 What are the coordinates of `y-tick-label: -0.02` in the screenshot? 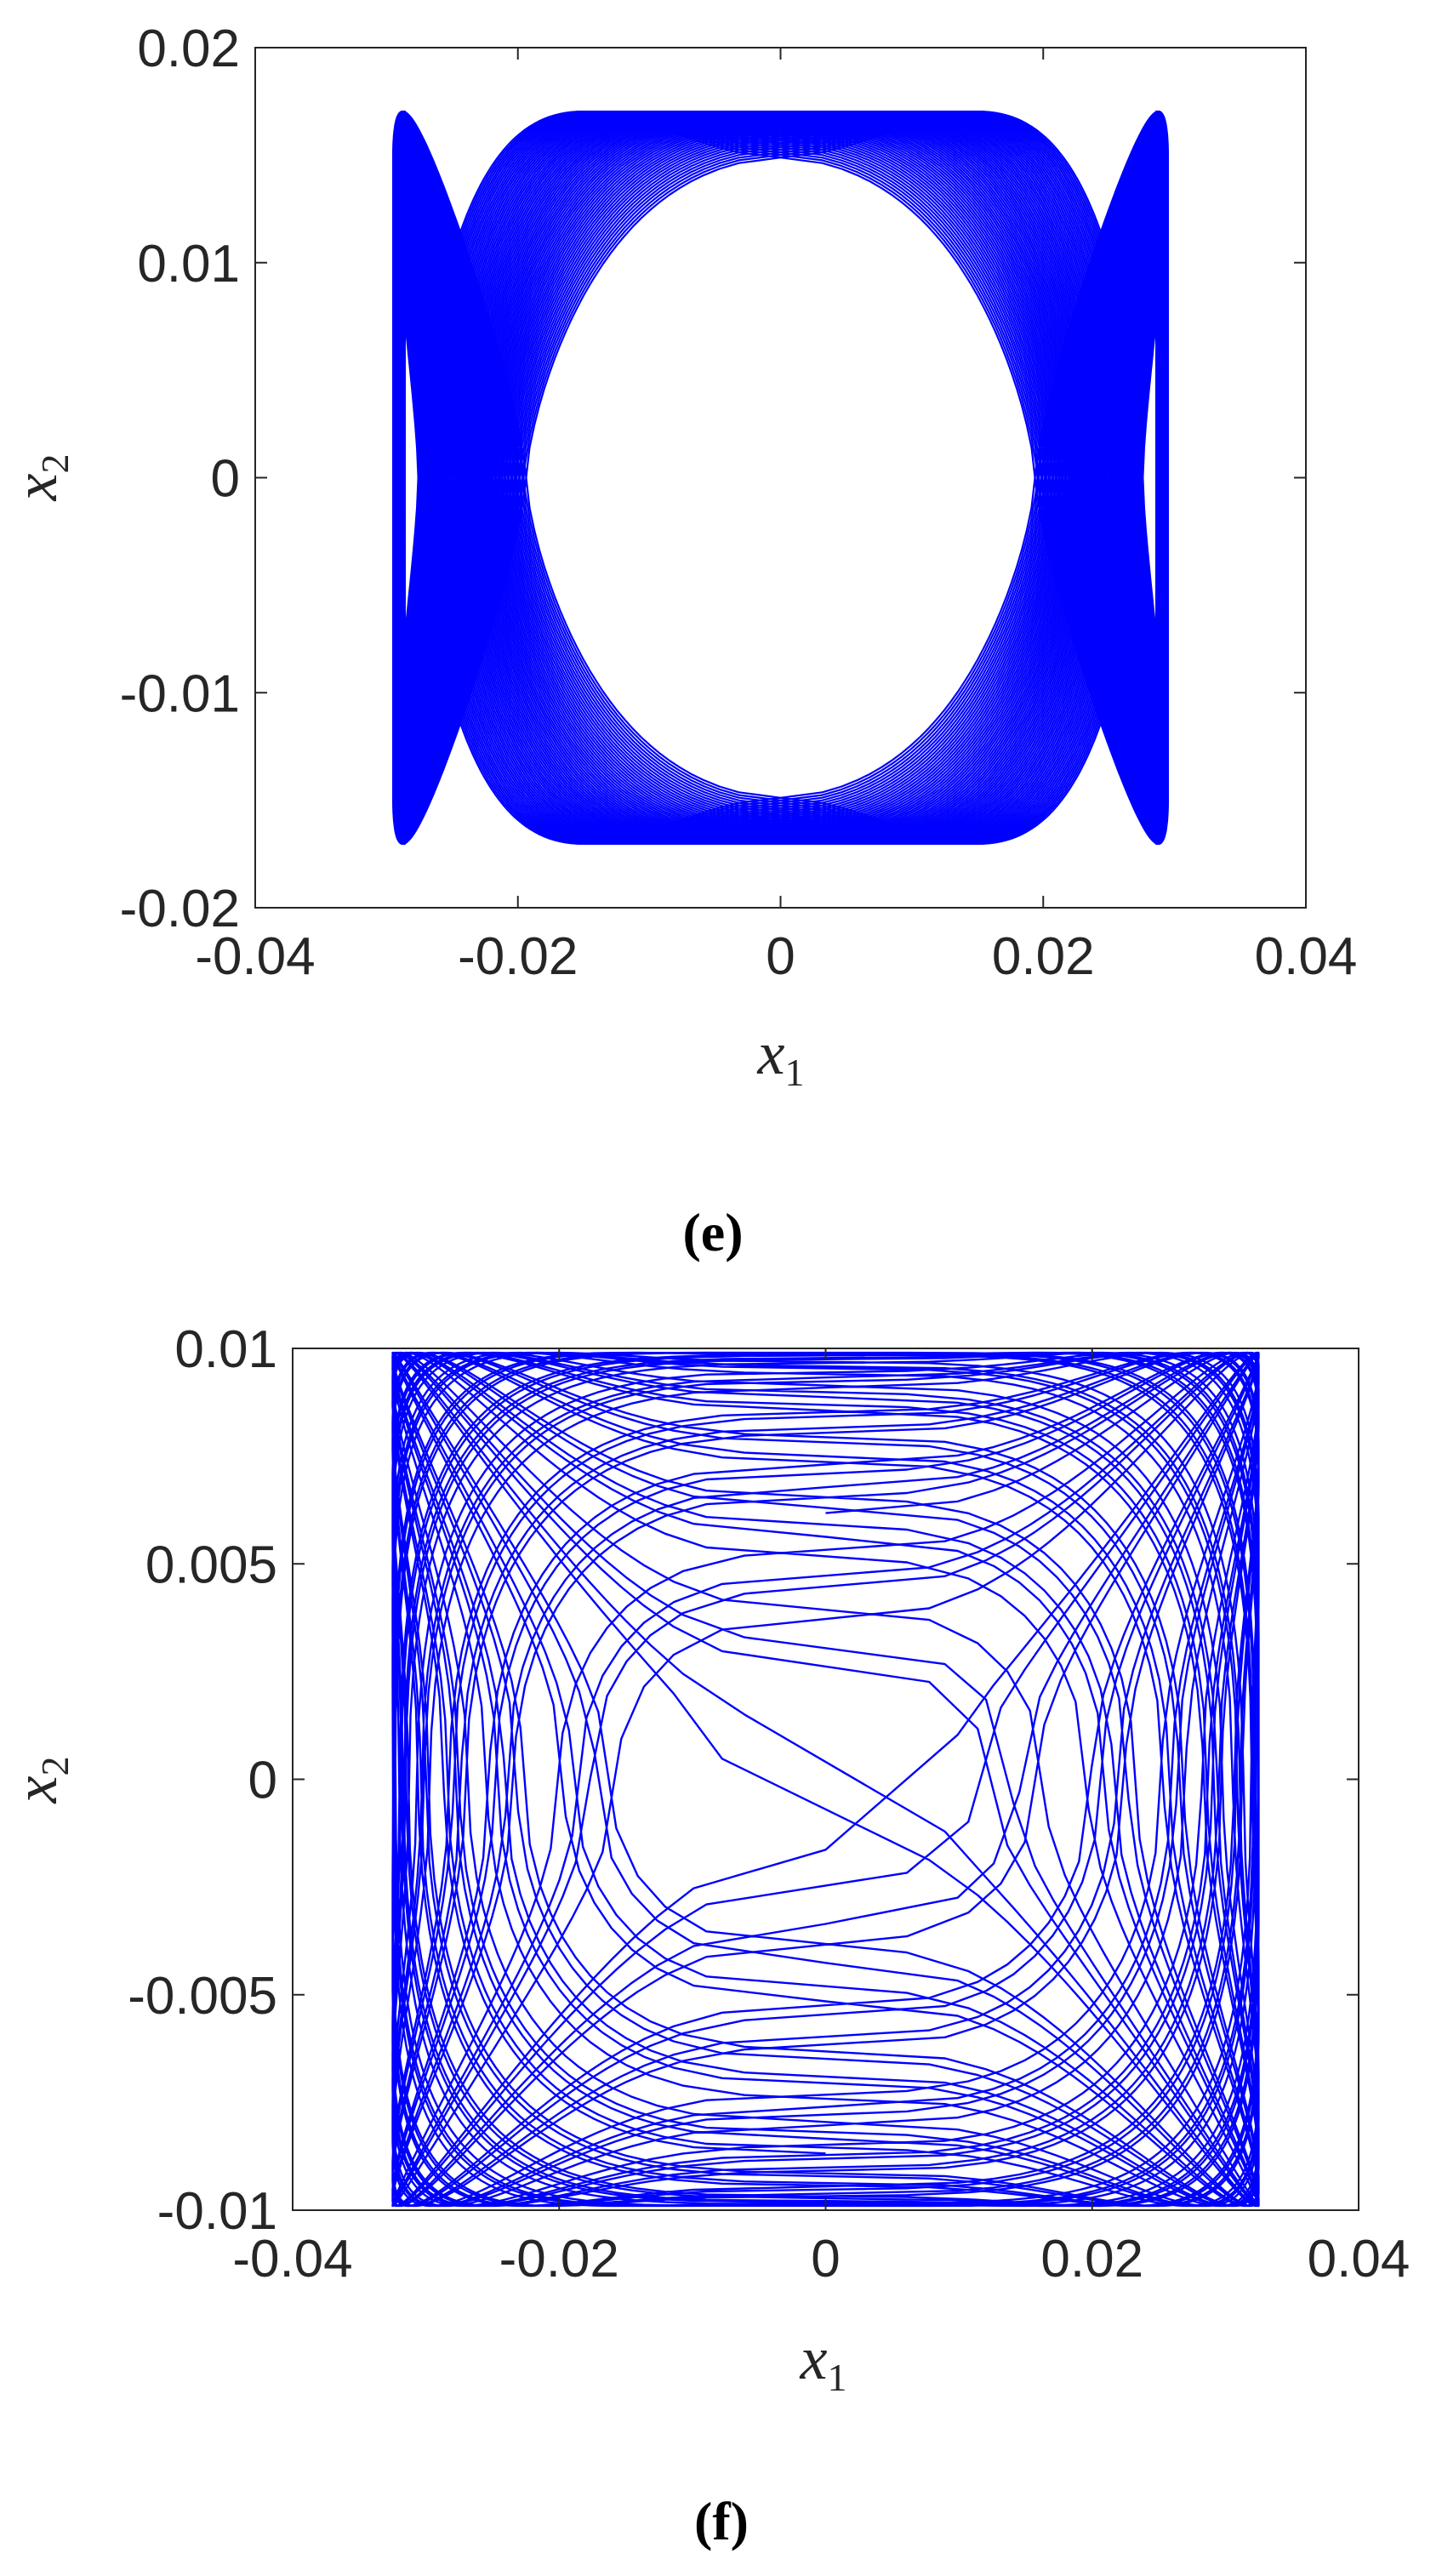 It's located at (180, 909).